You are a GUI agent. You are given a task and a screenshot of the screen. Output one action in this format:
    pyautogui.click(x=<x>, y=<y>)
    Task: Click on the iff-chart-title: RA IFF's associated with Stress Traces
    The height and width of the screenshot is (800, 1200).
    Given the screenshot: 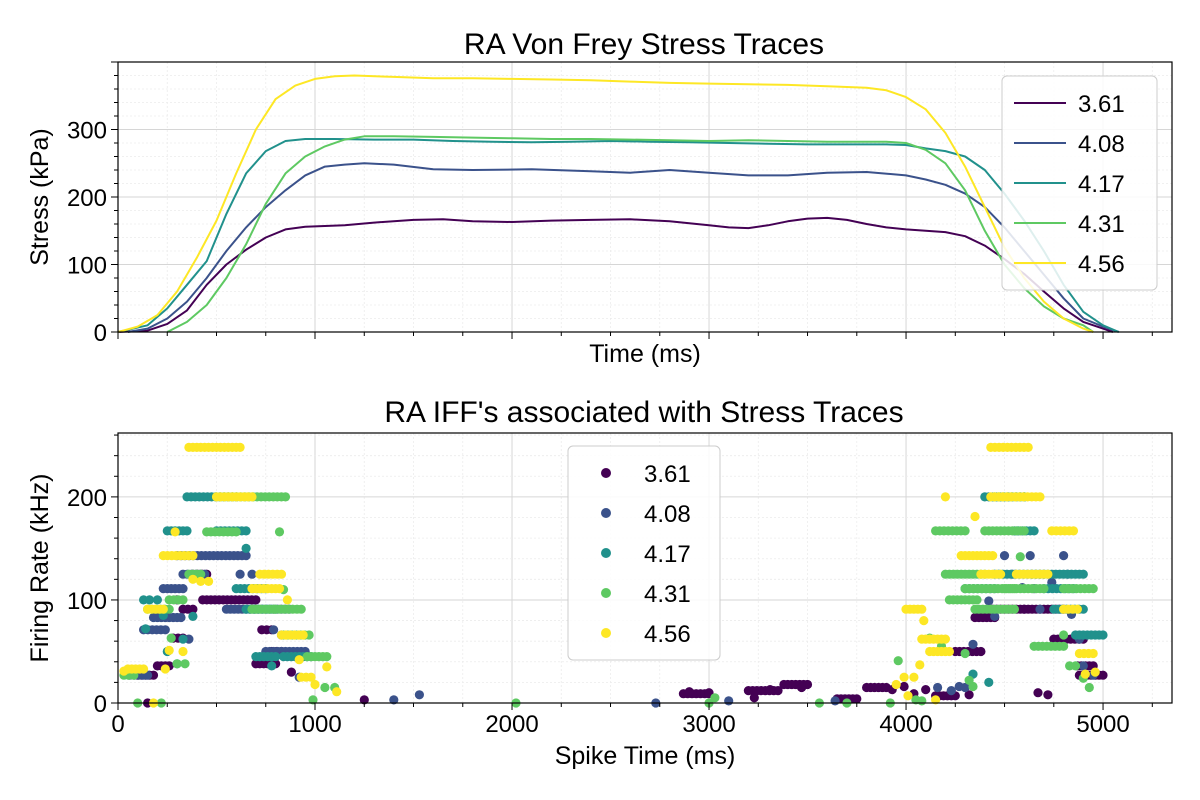 What is the action you would take?
    pyautogui.click(x=643, y=412)
    